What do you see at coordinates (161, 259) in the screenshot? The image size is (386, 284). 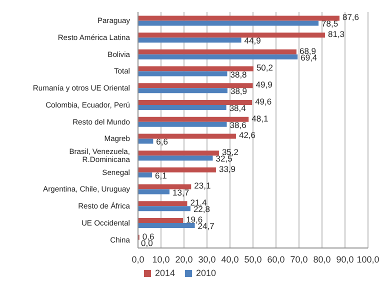 I see `x-tick-label: 10,0` at bounding box center [161, 259].